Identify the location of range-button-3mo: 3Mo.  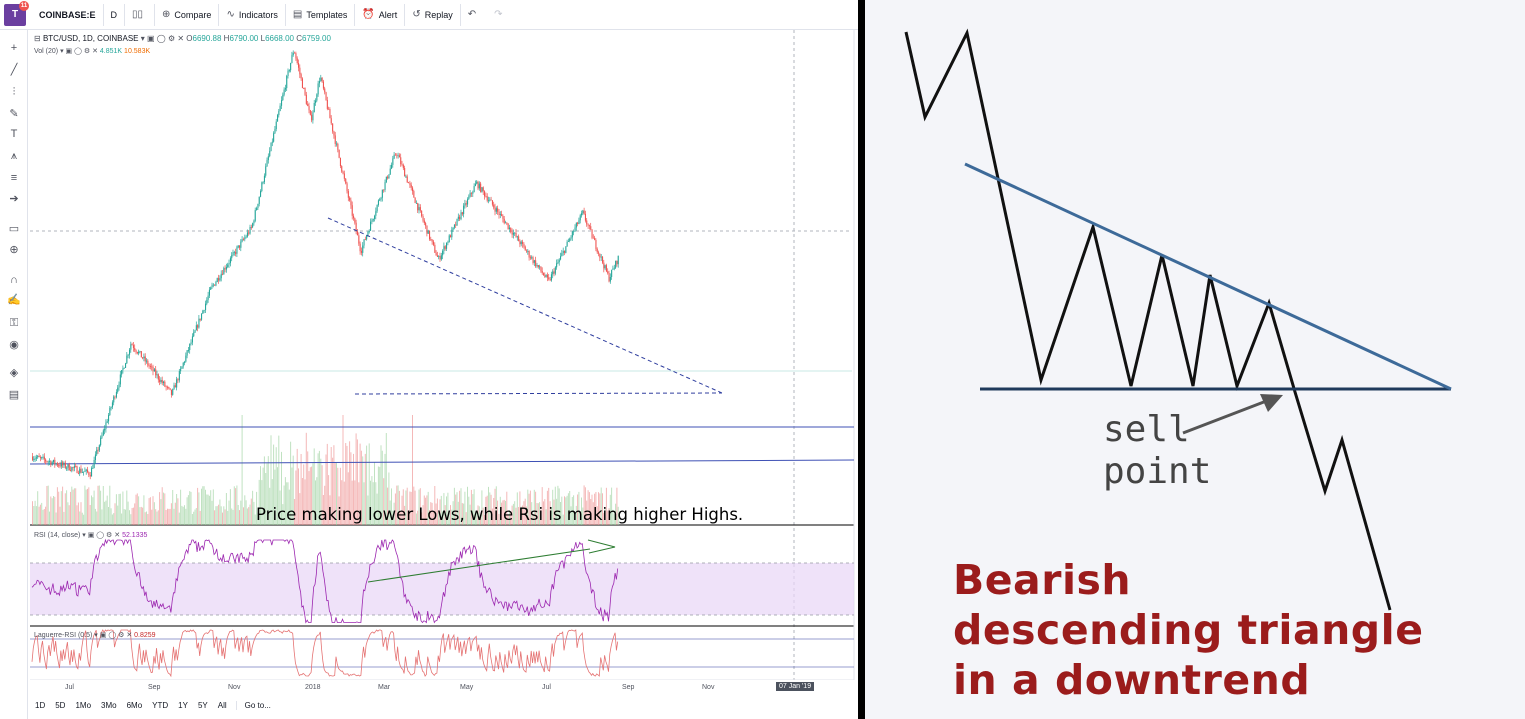
(109, 705).